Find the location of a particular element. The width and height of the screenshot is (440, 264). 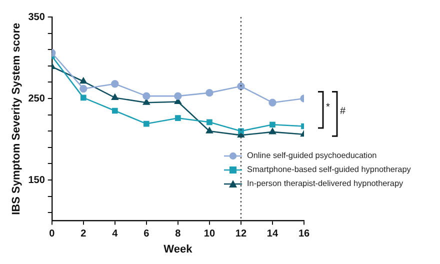

x-tick-label: 10 is located at coordinates (210, 234).